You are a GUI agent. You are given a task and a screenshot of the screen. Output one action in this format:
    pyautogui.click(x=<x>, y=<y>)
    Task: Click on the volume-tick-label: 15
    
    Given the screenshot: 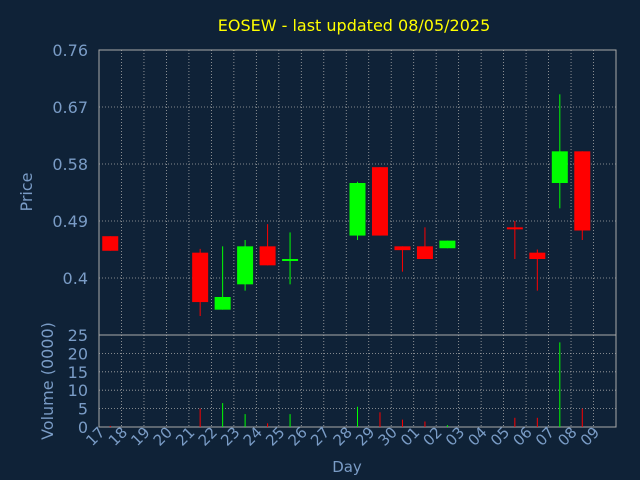 What is the action you would take?
    pyautogui.click(x=78, y=372)
    